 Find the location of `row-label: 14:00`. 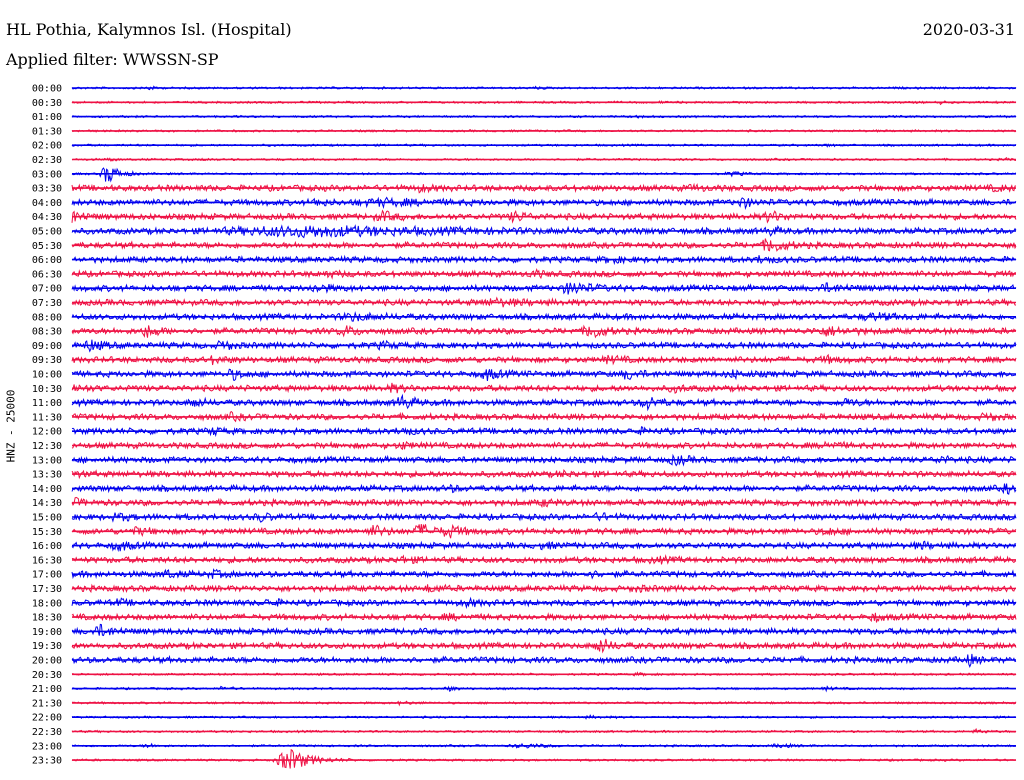

row-label: 14:00 is located at coordinates (47, 489).